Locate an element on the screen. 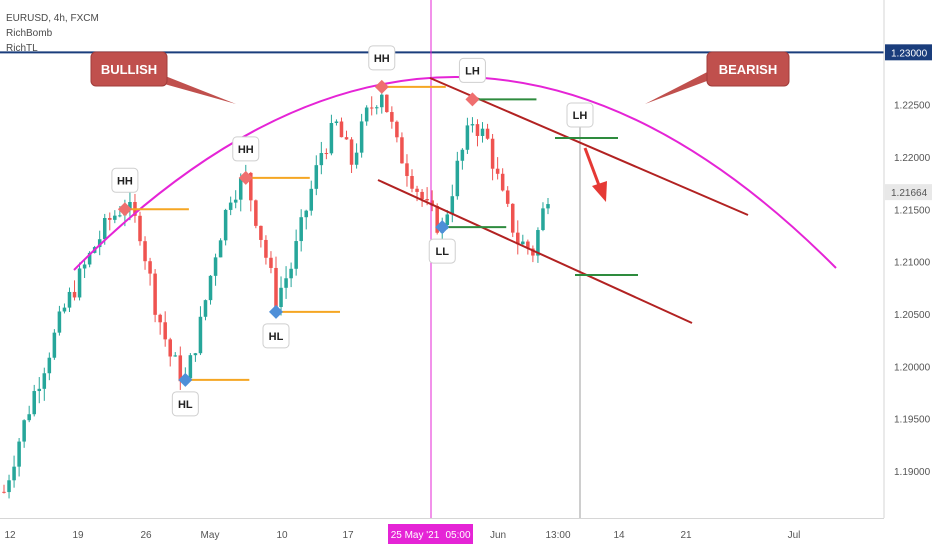 Image resolution: width=932 pixels, height=550 pixels. price-tick-label: 1.22500 is located at coordinates (912, 106).